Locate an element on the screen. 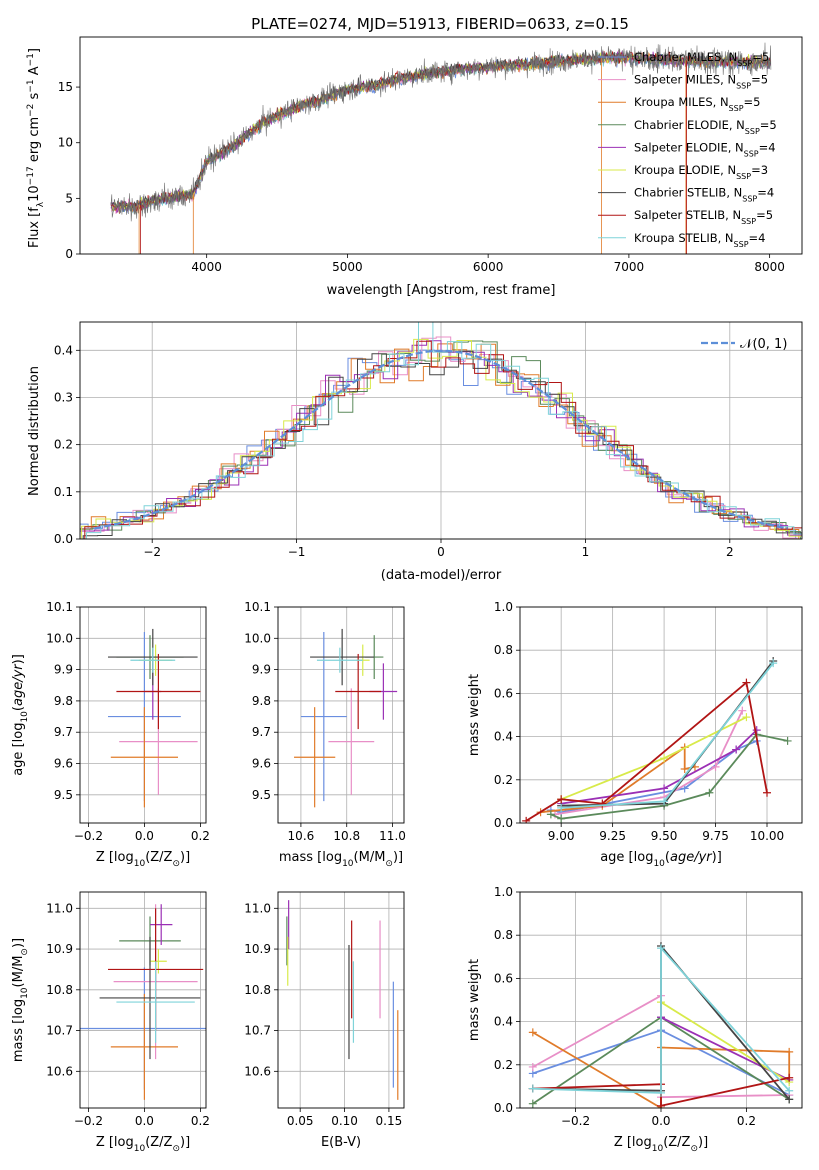 The image size is (819, 1170). x-tick-label: 11.0 is located at coordinates (392, 836).